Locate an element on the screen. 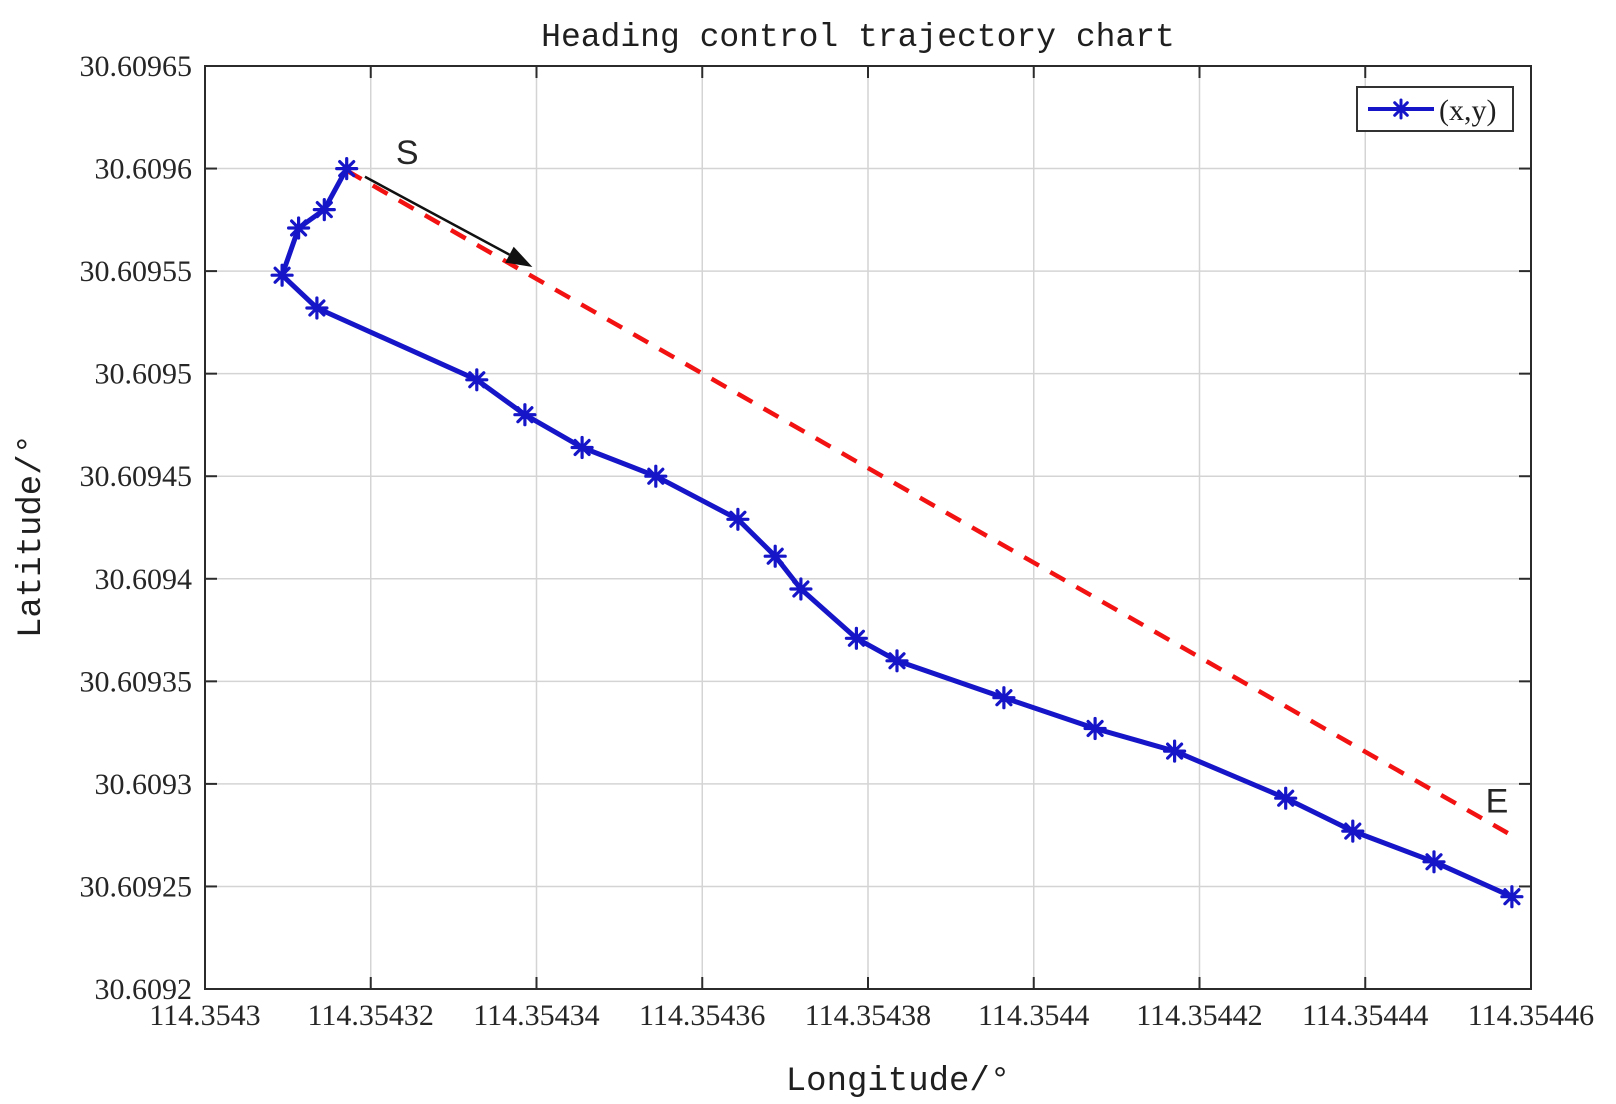 This screenshot has width=1616, height=1104. y-tick-label: 30.6094 is located at coordinates (144, 579).